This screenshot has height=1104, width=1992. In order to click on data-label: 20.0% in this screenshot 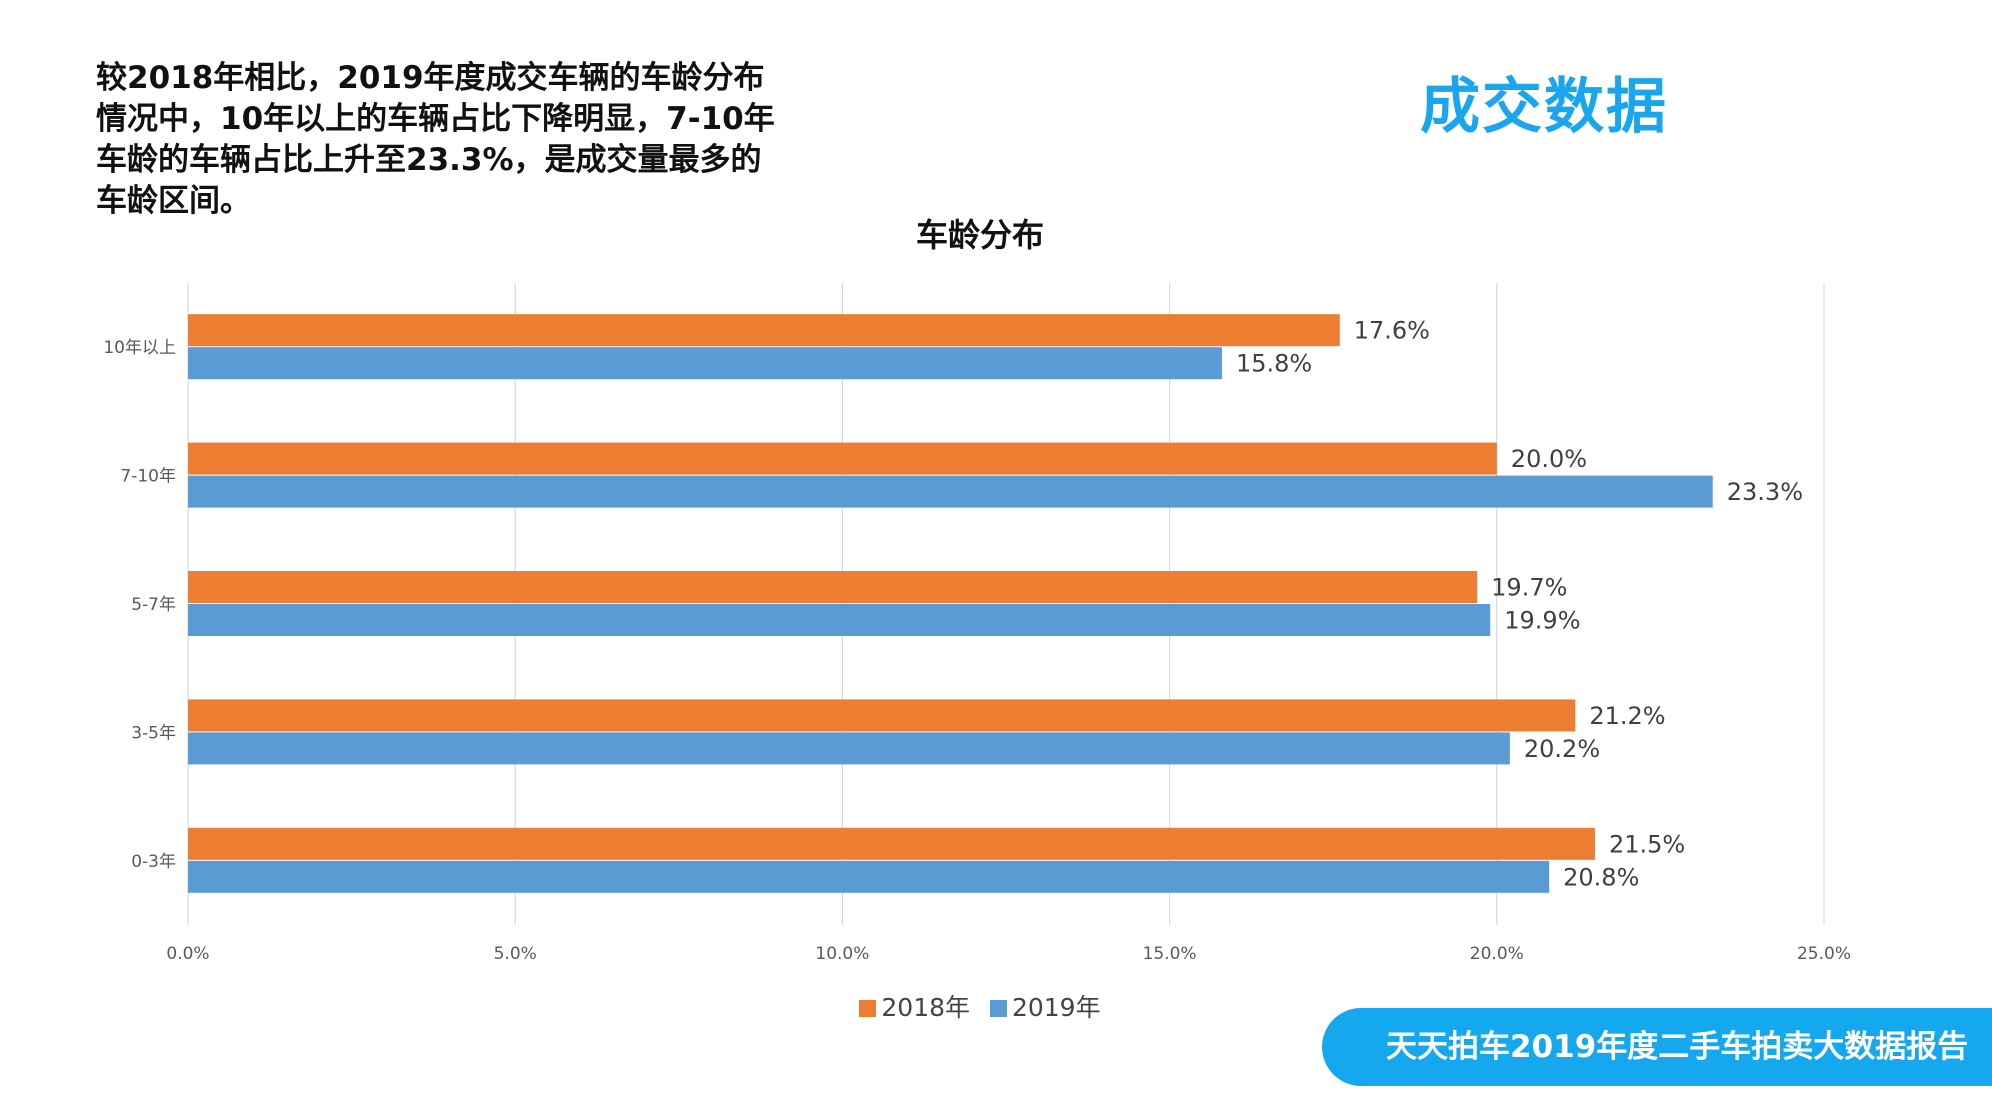, I will do `click(1549, 459)`.